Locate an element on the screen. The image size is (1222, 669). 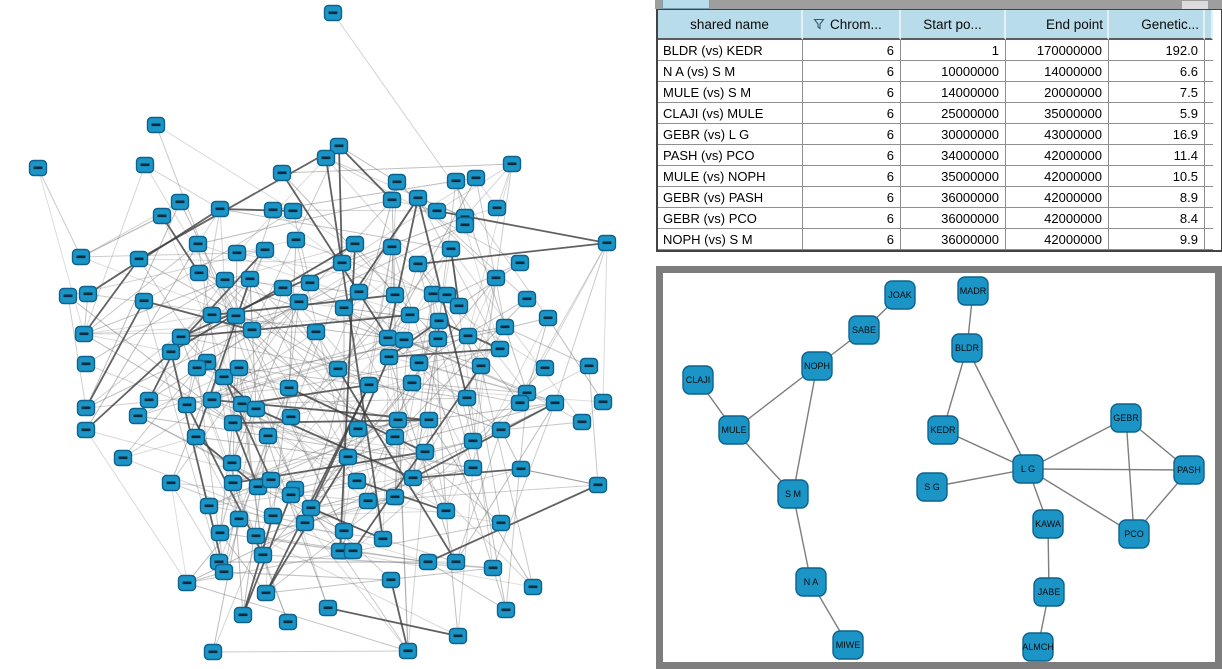
network-node-kawa is located at coordinates (1048, 524).